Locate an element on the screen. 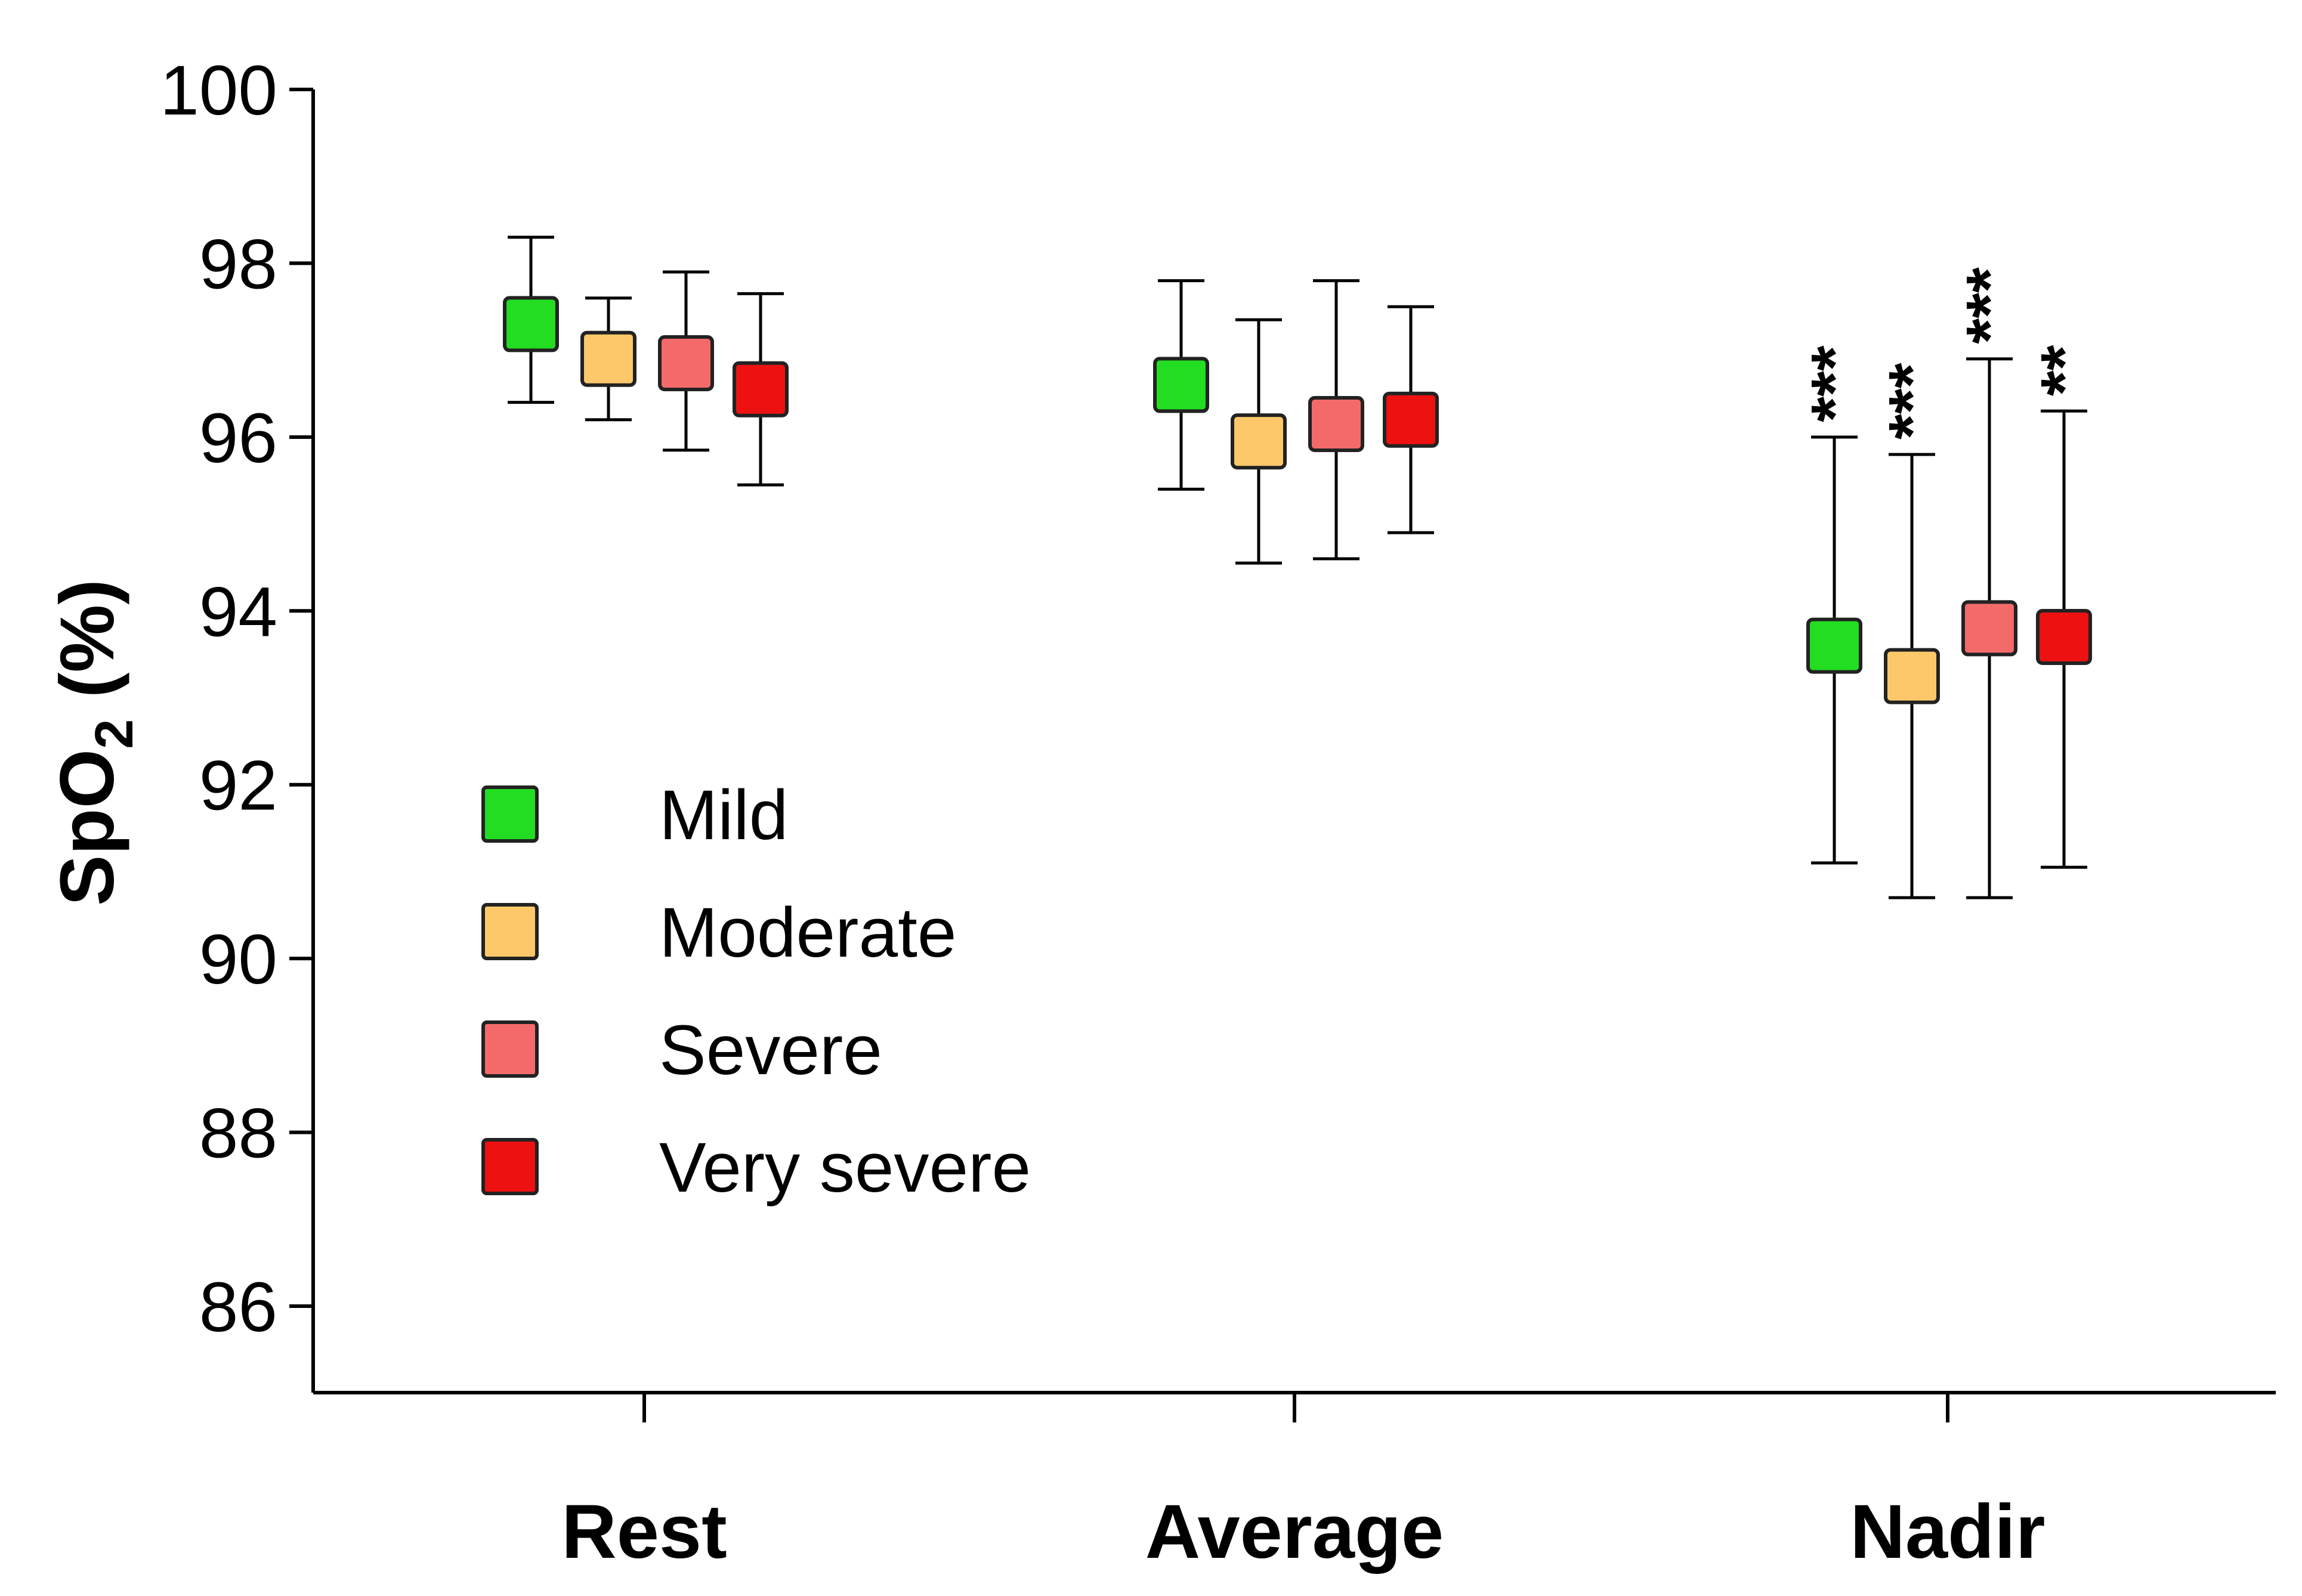 The width and height of the screenshot is (2302, 1596). y-tick-label: 100 is located at coordinates (218, 90).